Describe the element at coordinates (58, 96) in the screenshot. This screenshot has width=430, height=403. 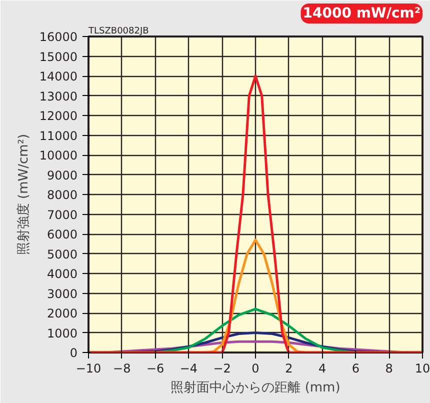
I see `y-tick-label: 13000` at that location.